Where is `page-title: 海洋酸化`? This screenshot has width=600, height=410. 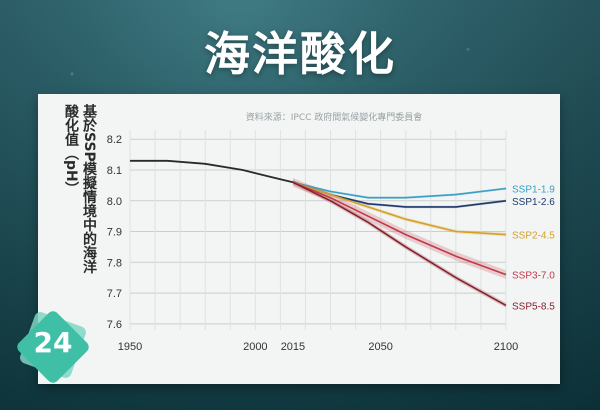
page-title: 海洋酸化 is located at coordinates (300, 54).